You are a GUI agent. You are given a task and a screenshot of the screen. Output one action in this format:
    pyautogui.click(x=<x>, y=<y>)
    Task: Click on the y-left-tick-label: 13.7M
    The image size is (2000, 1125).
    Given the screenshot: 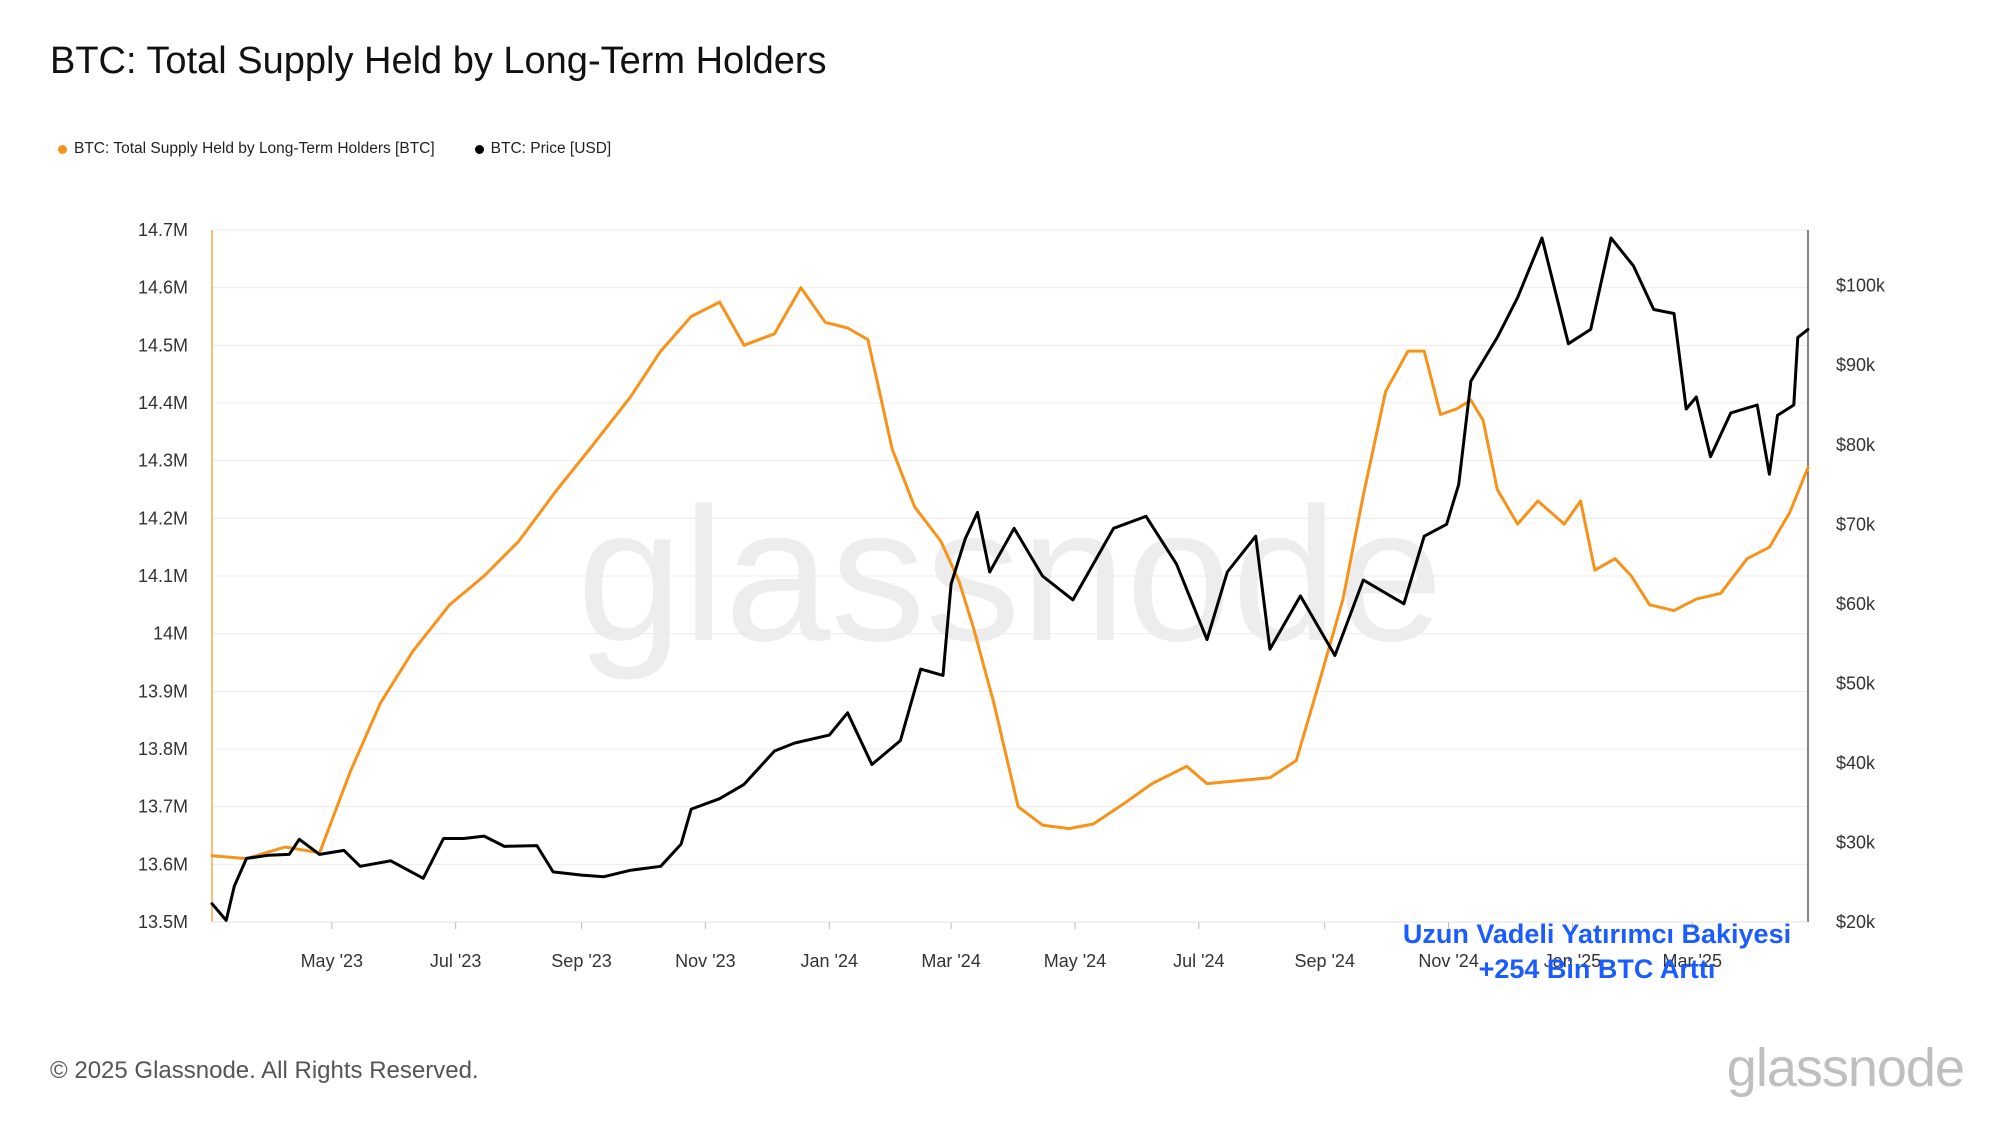 What is the action you would take?
    pyautogui.click(x=163, y=807)
    